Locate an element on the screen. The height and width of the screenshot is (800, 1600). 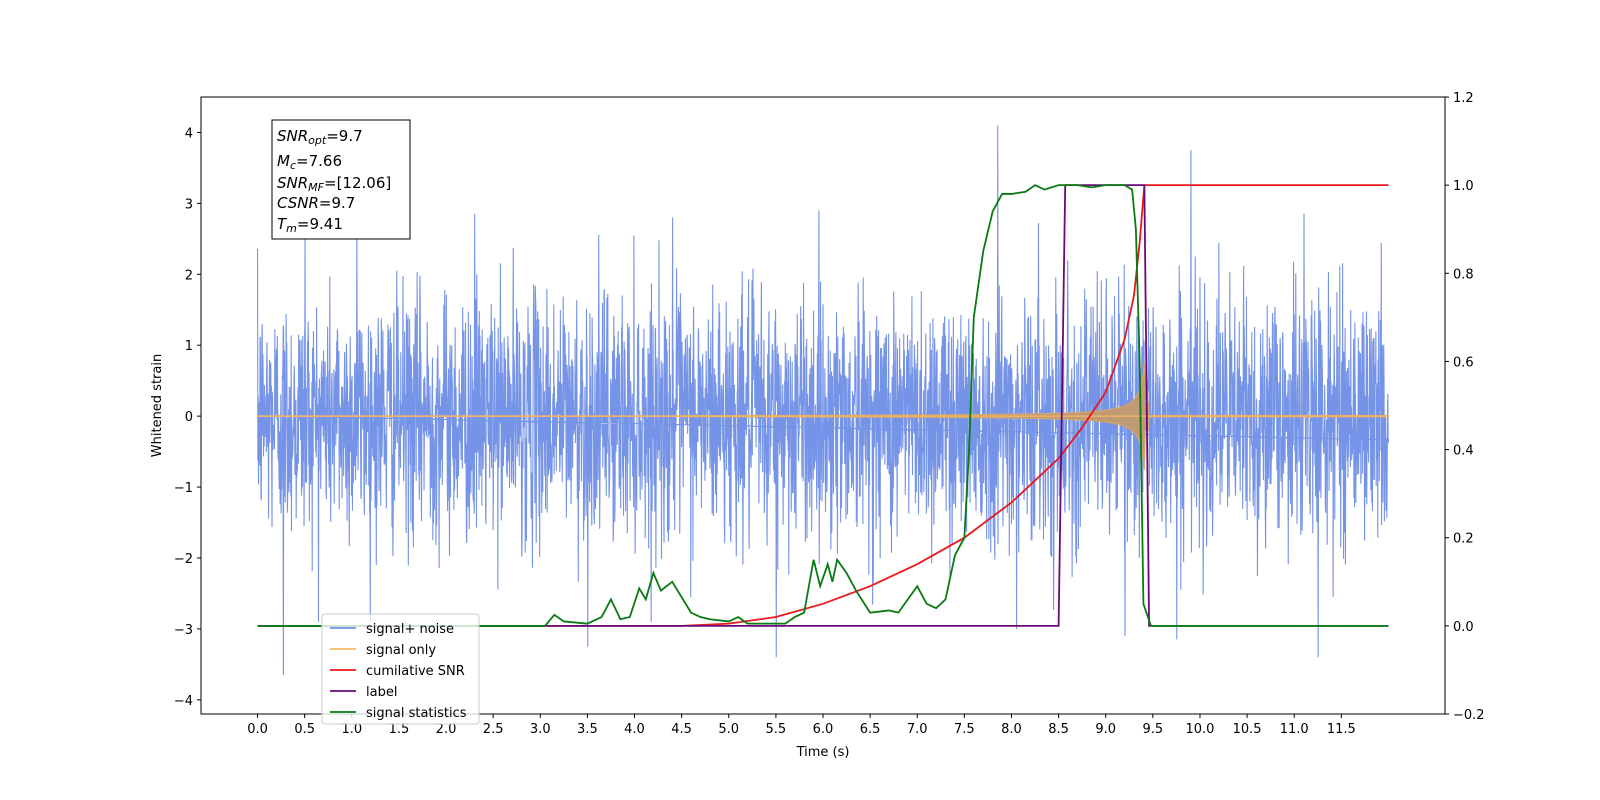
y-right-tick-label: −0.2 is located at coordinates (1469, 715).